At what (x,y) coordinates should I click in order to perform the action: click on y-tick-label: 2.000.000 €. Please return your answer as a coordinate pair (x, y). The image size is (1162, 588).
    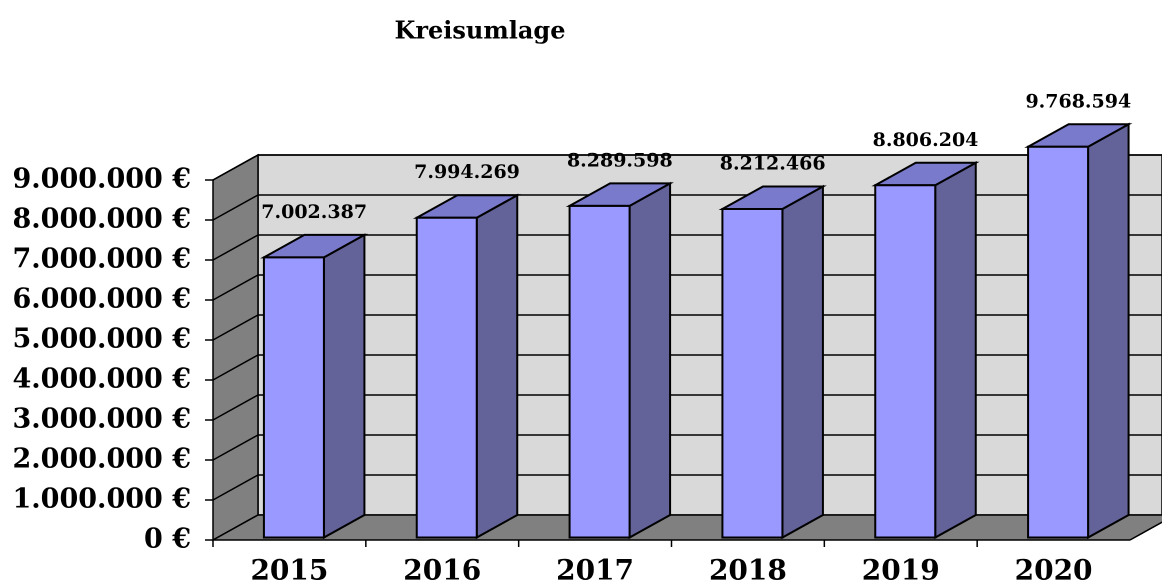
    Looking at the image, I should click on (102, 459).